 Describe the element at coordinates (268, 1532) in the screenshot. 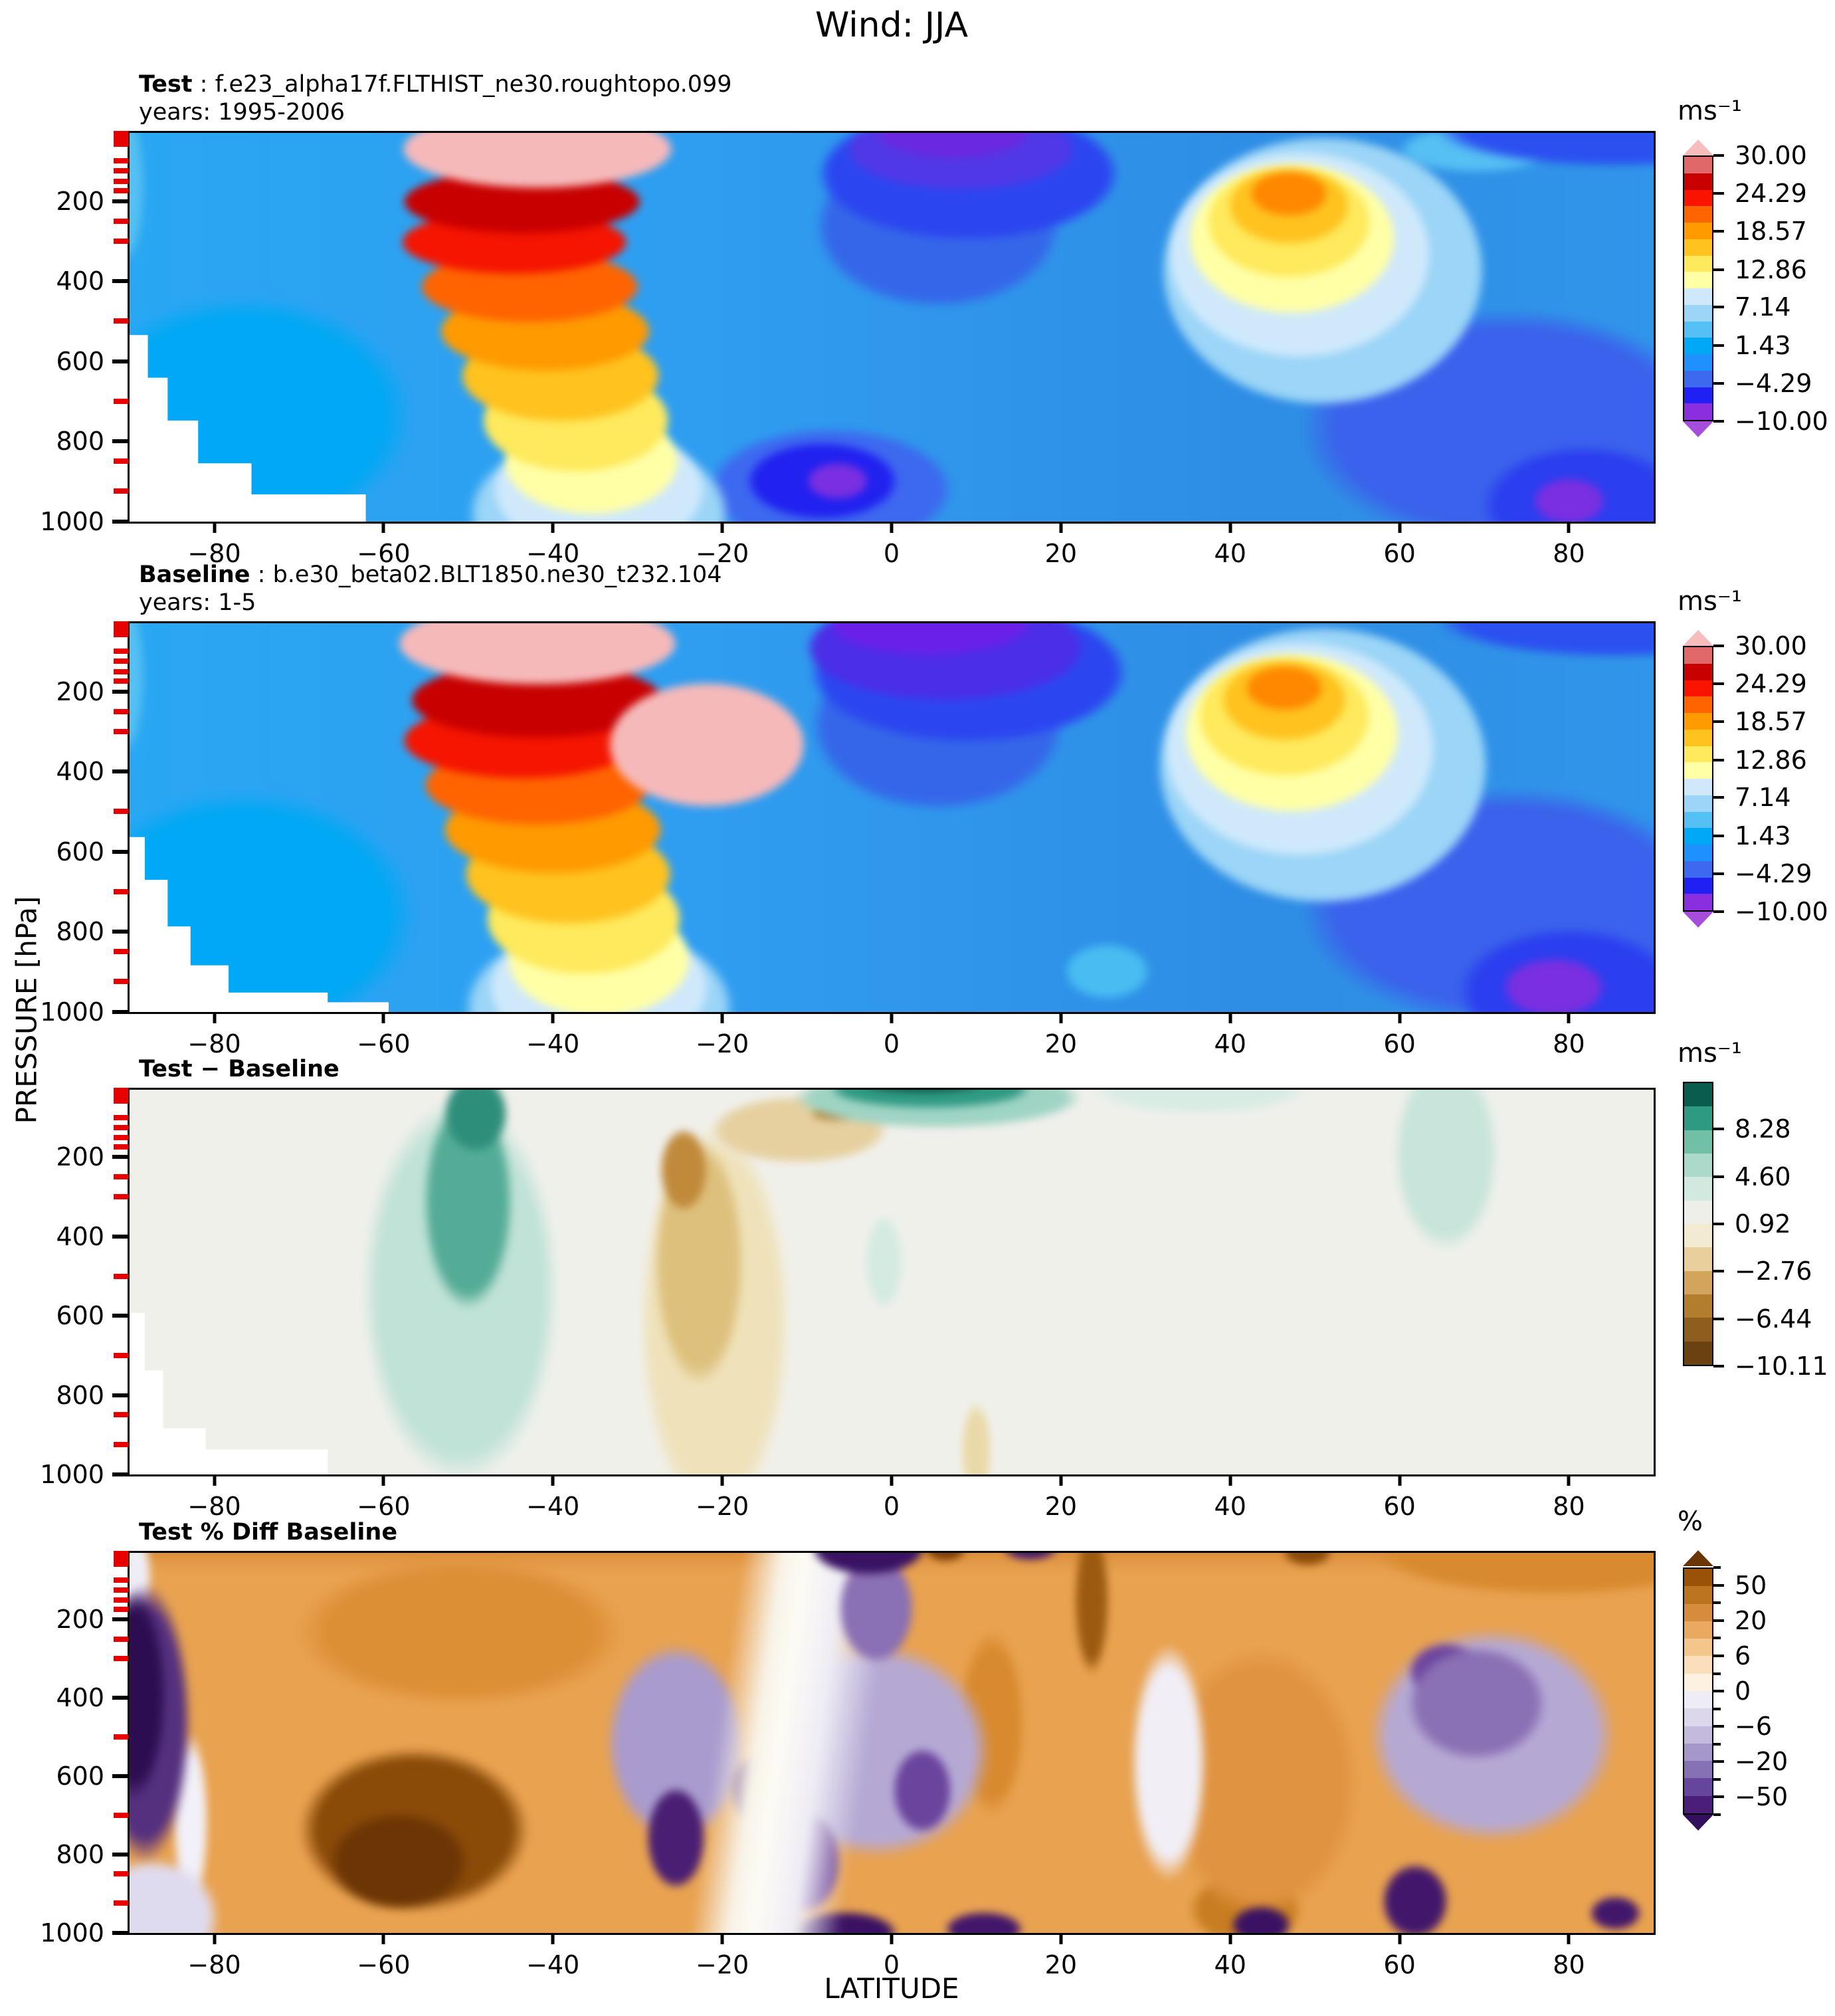

I see `panel-pct-diff-title-line: Test % Diff Baseline` at that location.